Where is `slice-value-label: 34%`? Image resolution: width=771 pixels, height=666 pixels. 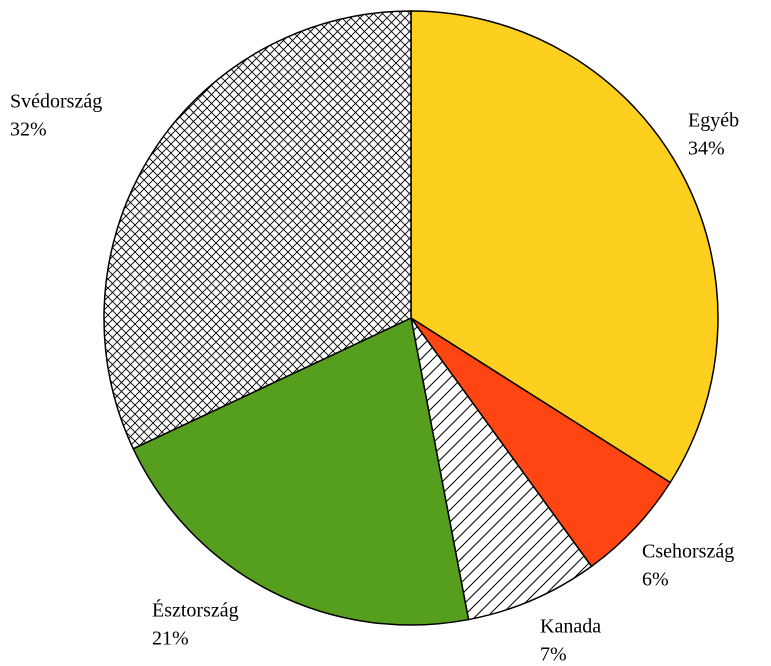 slice-value-label: 34% is located at coordinates (706, 149).